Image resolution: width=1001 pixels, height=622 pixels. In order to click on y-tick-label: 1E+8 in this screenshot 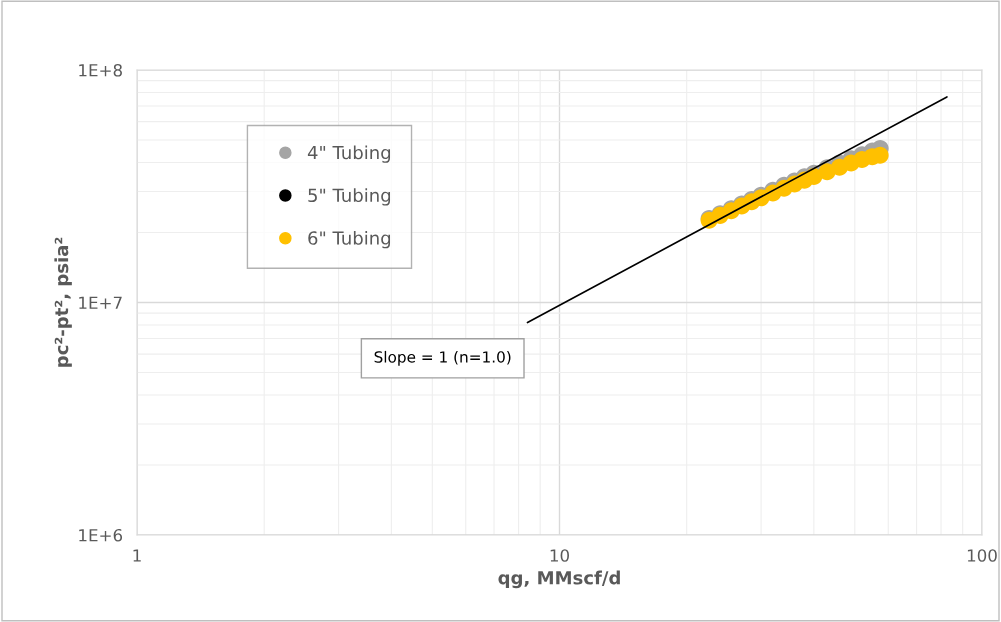, I will do `click(100, 70)`.